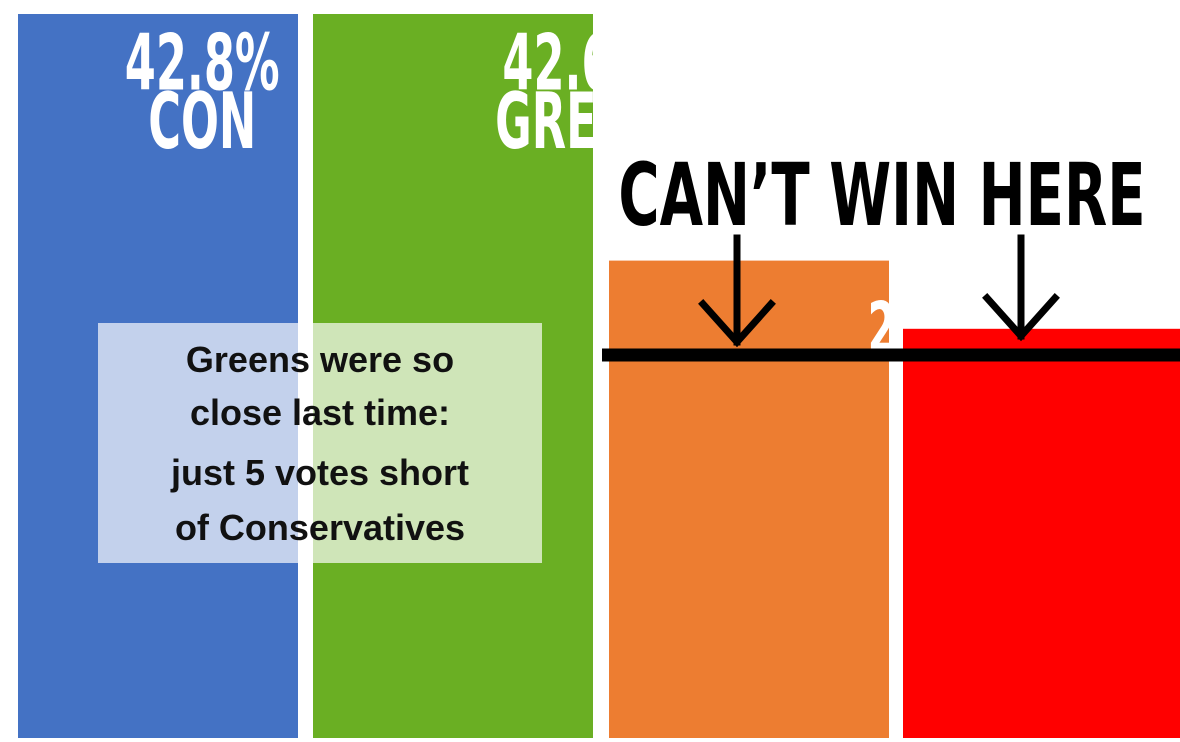  Describe the element at coordinates (320, 527) in the screenshot. I see `callout-line-4: of Conservatives` at that location.